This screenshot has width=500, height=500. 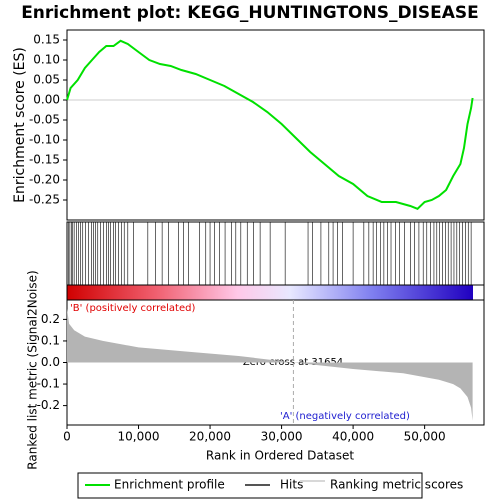 I want to click on hits-frame, so click(x=275, y=253).